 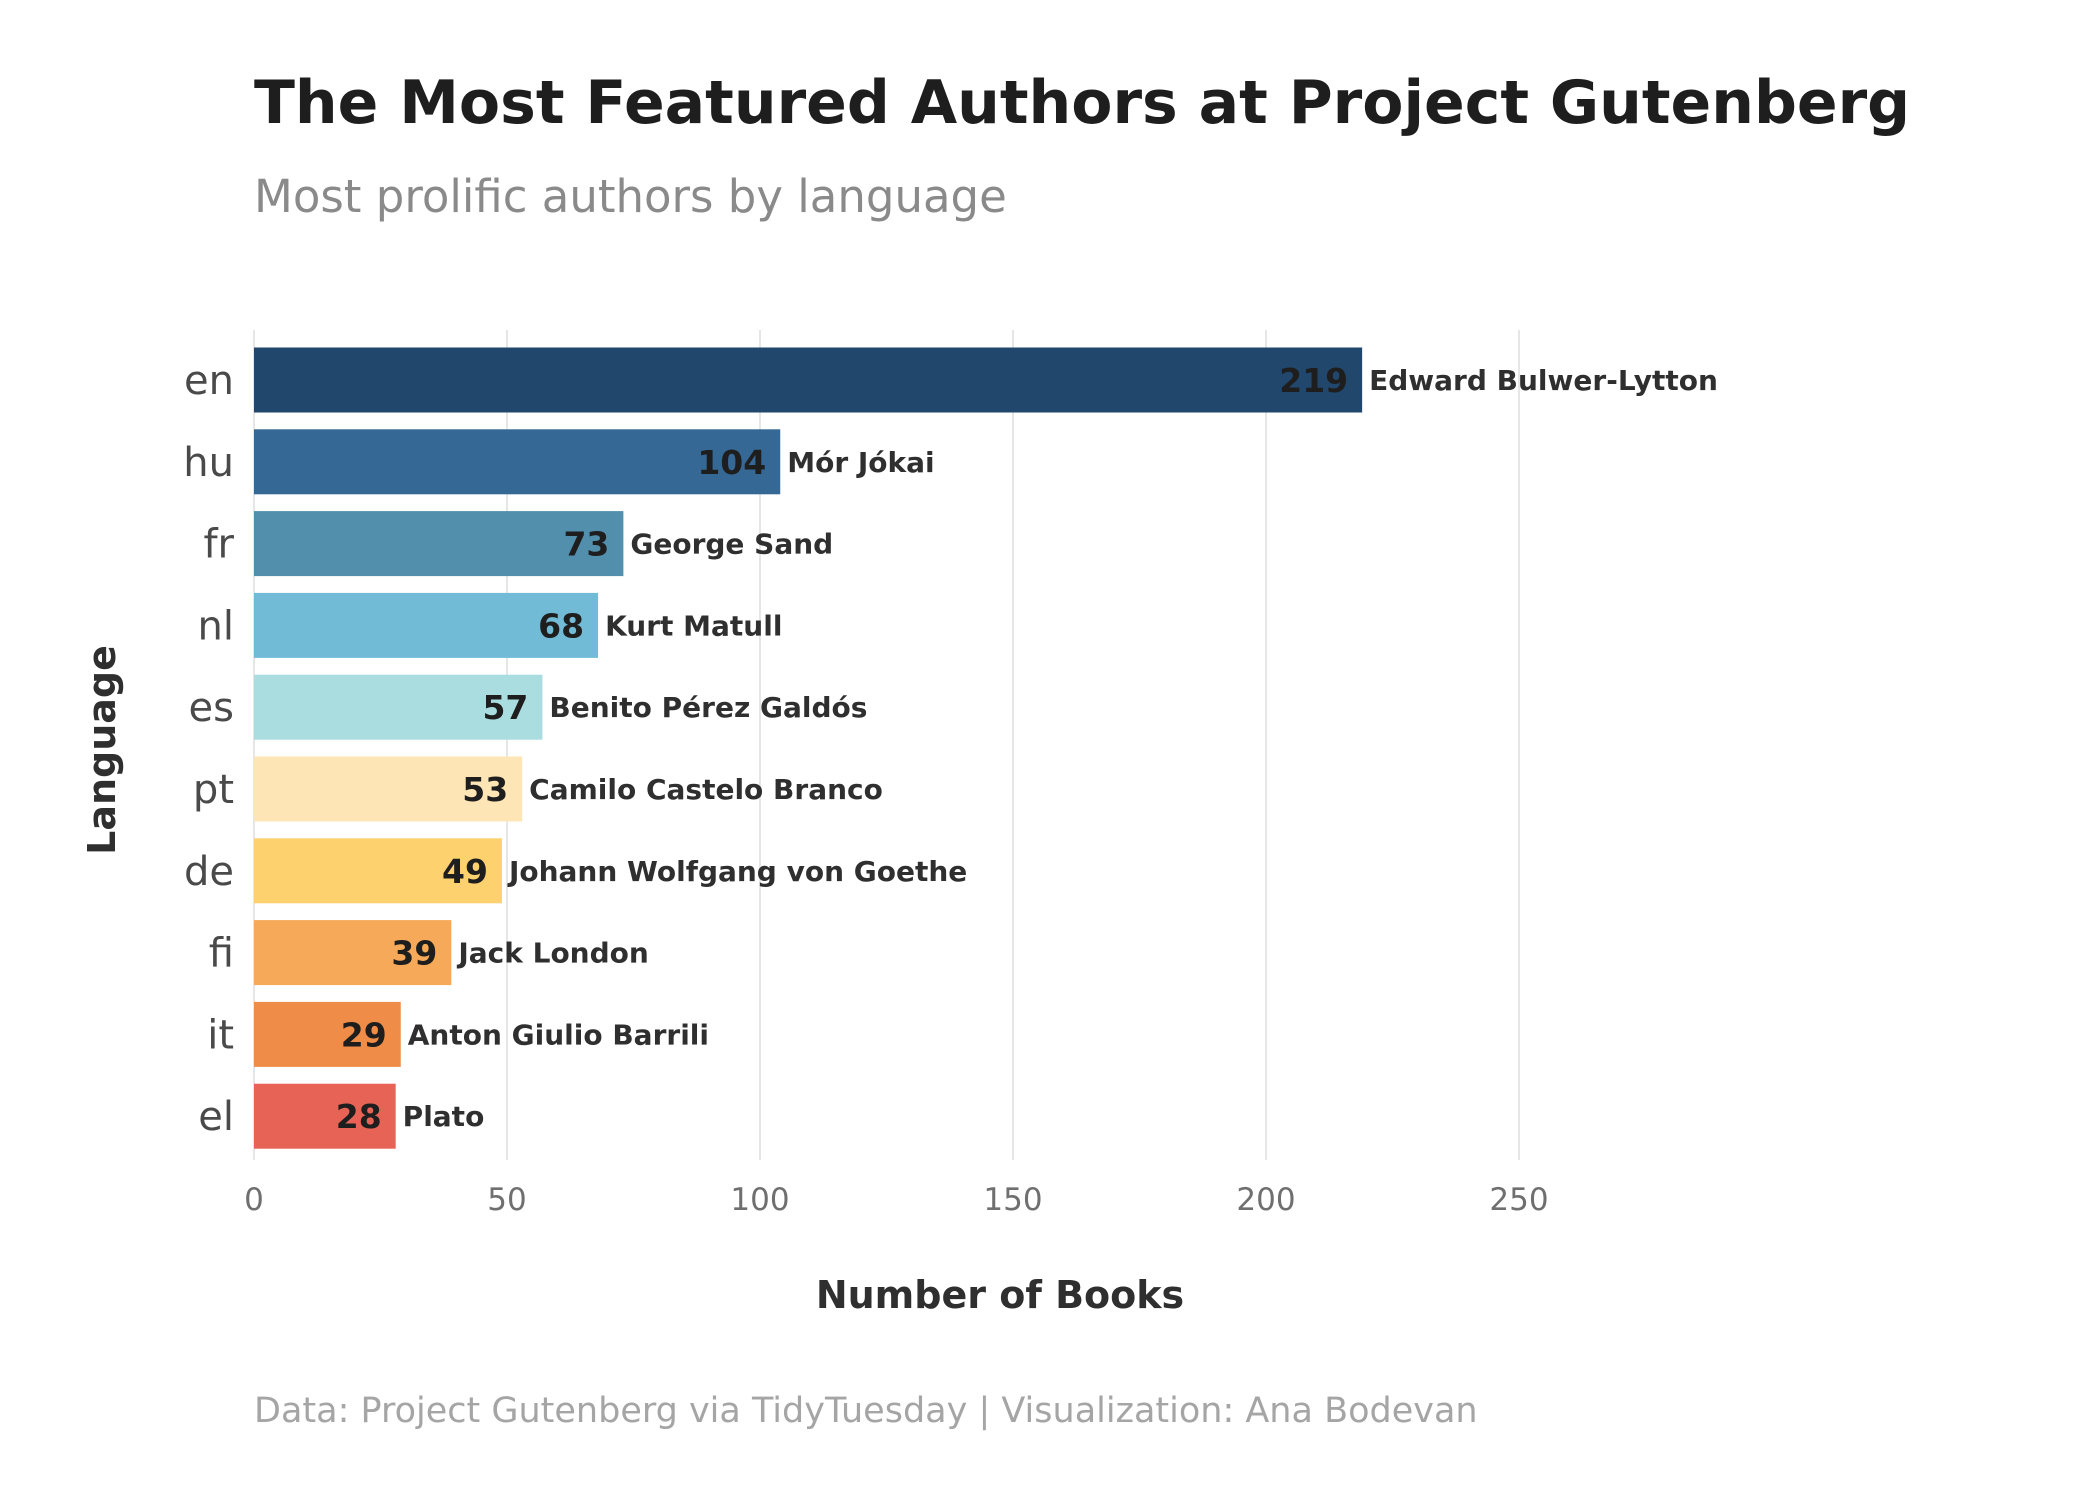 What do you see at coordinates (737, 871) in the screenshot?
I see `bar-author-label: Johann Wolfgang von Goethe` at bounding box center [737, 871].